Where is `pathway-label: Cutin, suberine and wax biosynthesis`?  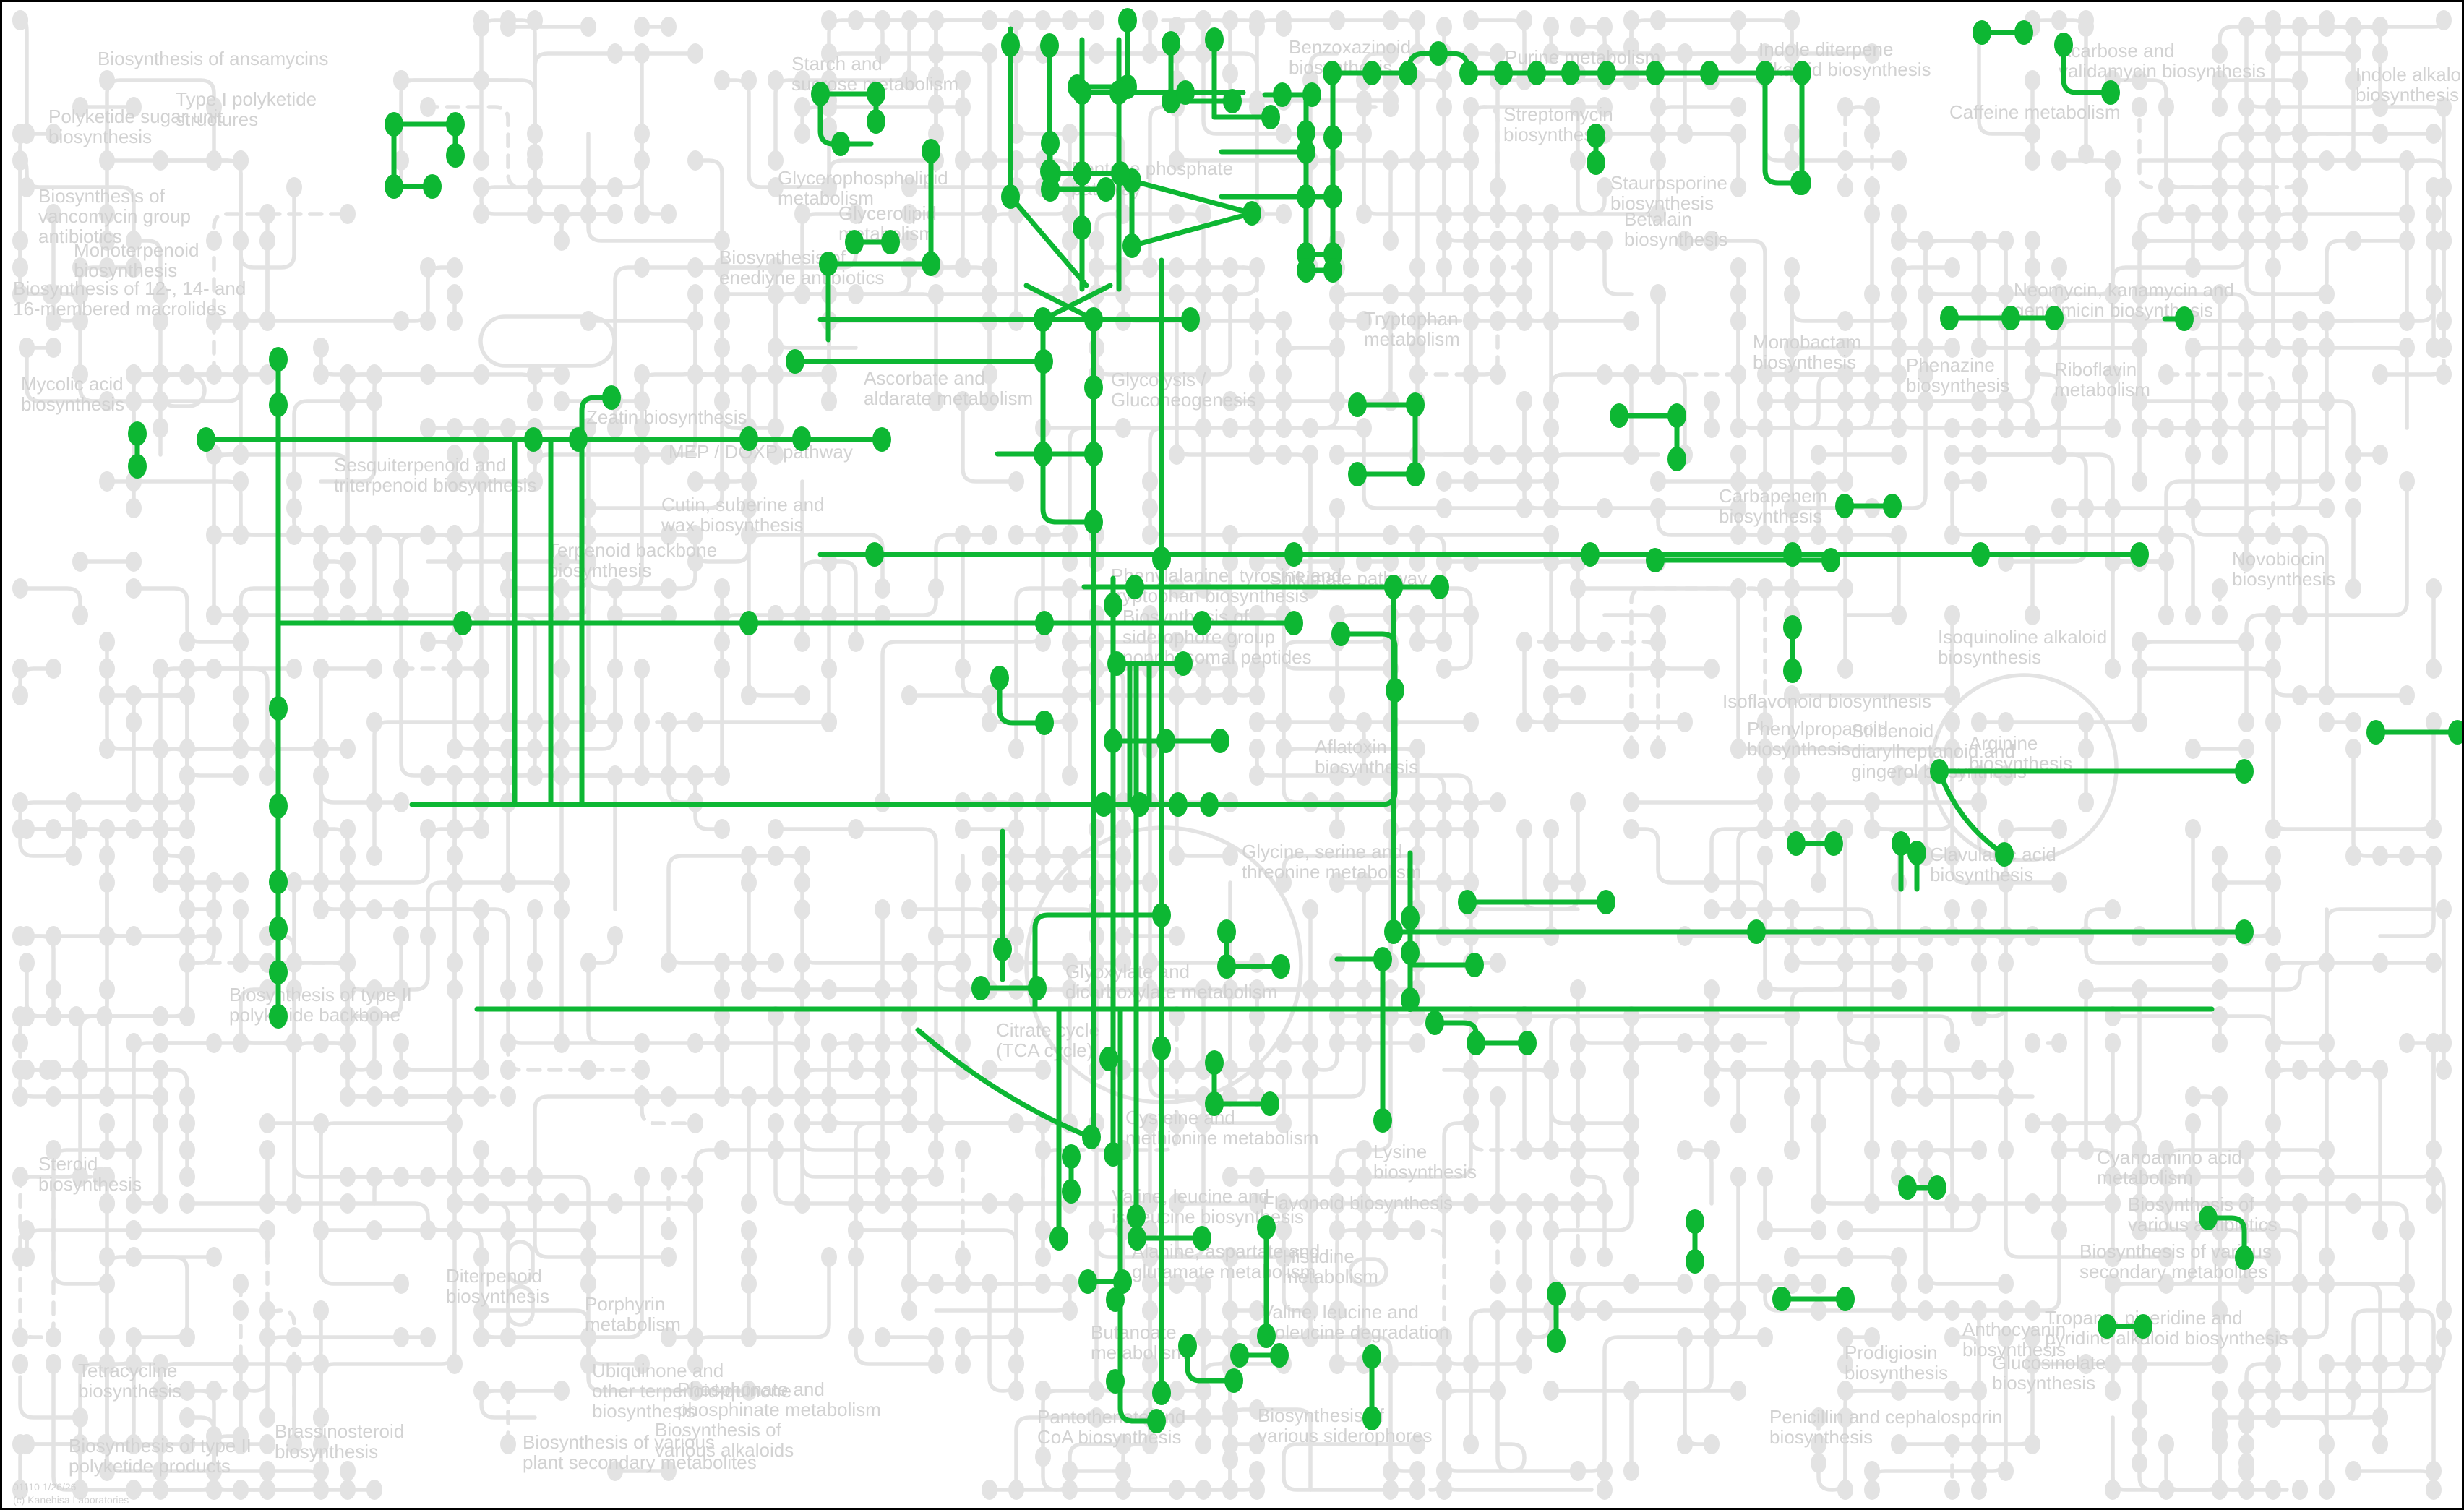 pathway-label: Cutin, suberine and wax biosynthesis is located at coordinates (742, 515).